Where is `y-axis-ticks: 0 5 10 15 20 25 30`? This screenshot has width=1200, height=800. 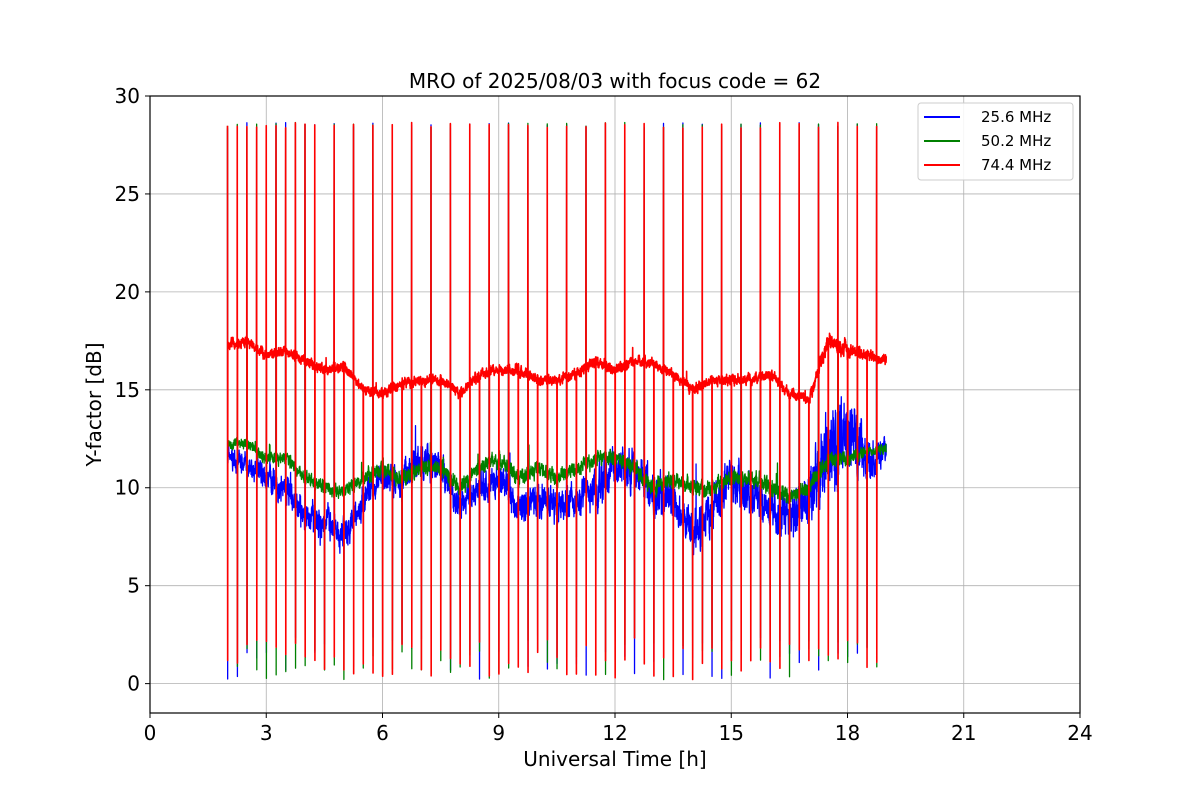 y-axis-ticks: 0 5 10 15 20 25 30 is located at coordinates (132, 390).